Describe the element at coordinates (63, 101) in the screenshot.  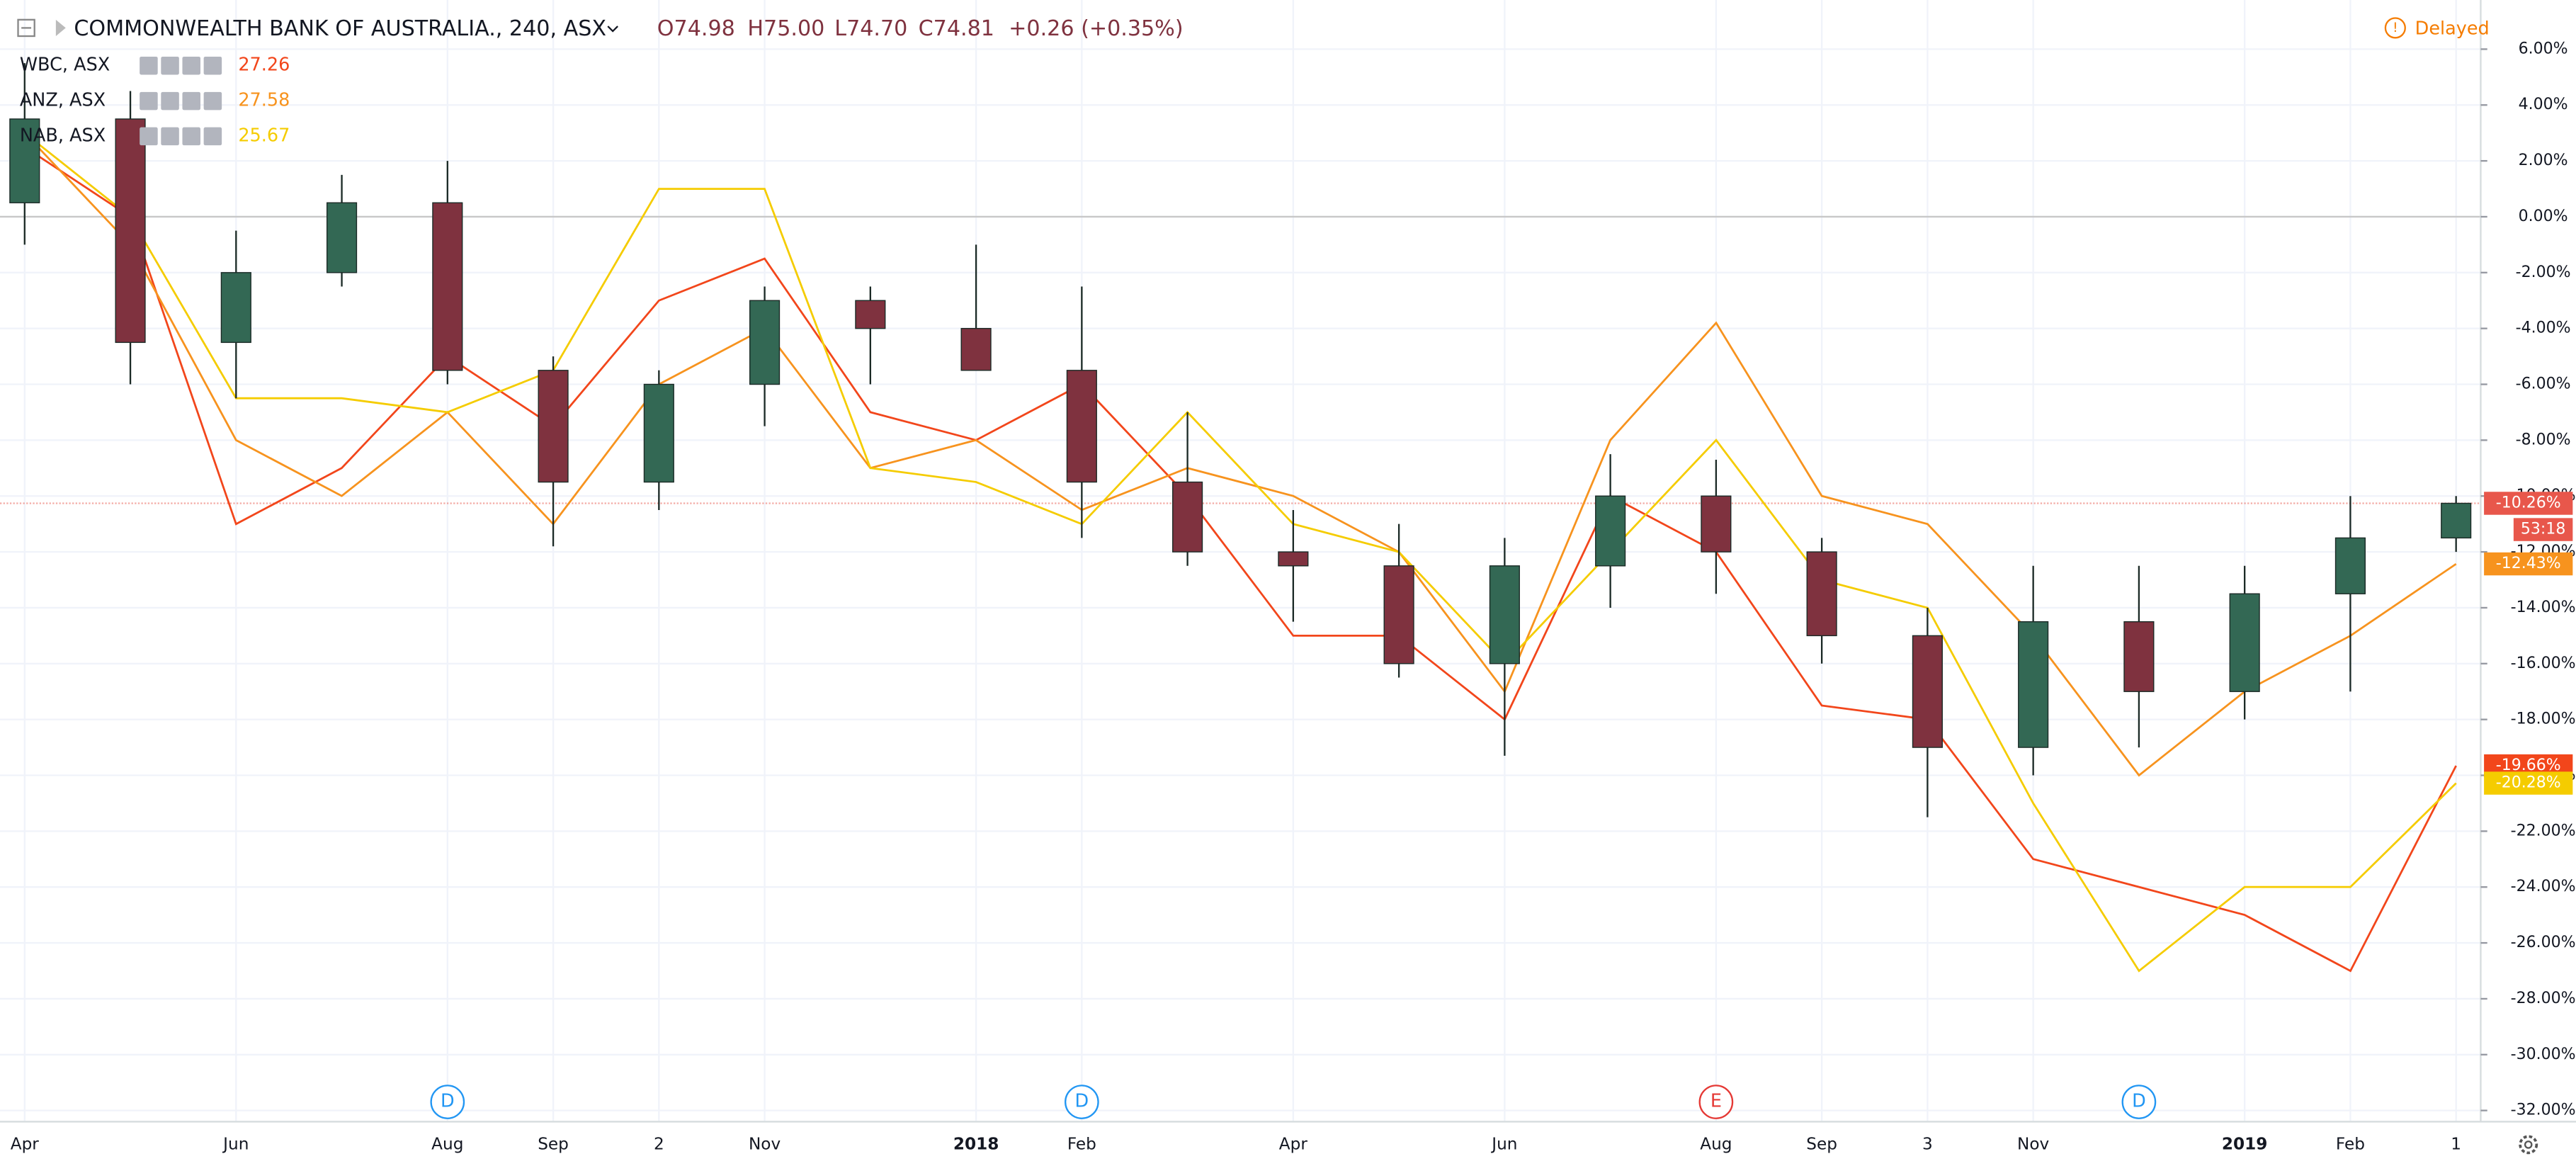
I see `legend-name: ANZ, ASX` at that location.